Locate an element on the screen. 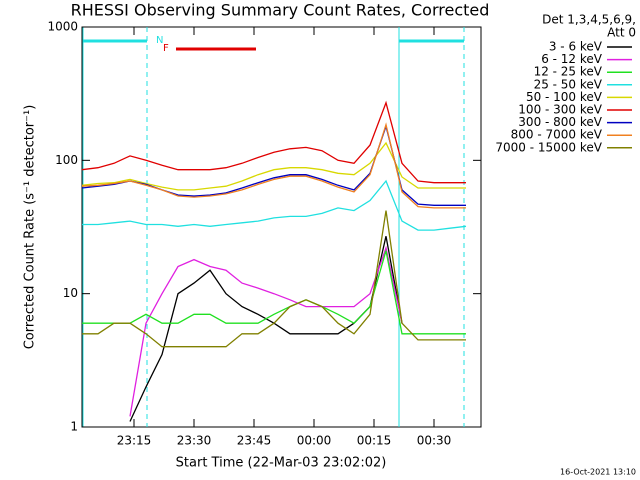 This screenshot has height=480, width=640. x-tick-label: 23:15 is located at coordinates (134, 441).